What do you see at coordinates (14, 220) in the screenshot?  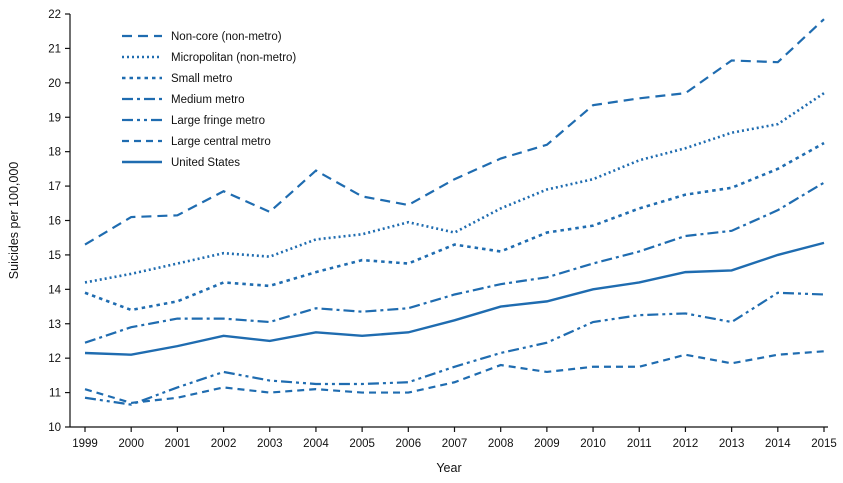 I see `y-axis-title: Suicides per 100,000` at bounding box center [14, 220].